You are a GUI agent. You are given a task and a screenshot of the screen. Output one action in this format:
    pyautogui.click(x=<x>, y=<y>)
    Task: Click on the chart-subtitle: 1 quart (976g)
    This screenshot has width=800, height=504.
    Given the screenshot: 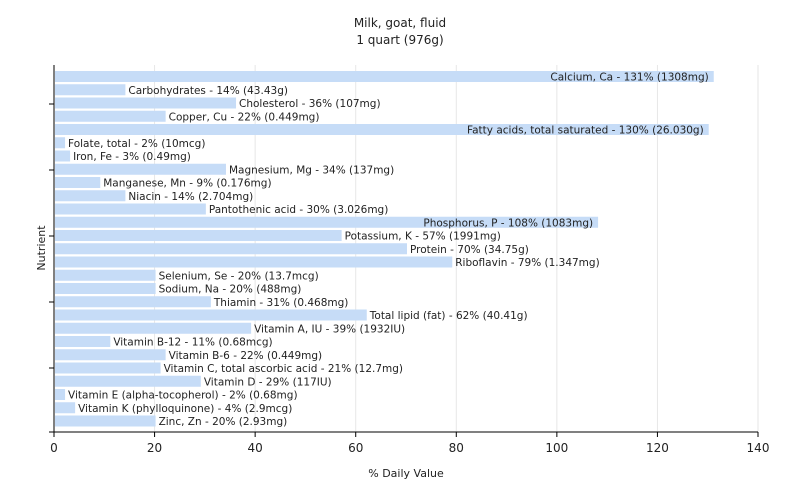 What is the action you would take?
    pyautogui.click(x=399, y=40)
    